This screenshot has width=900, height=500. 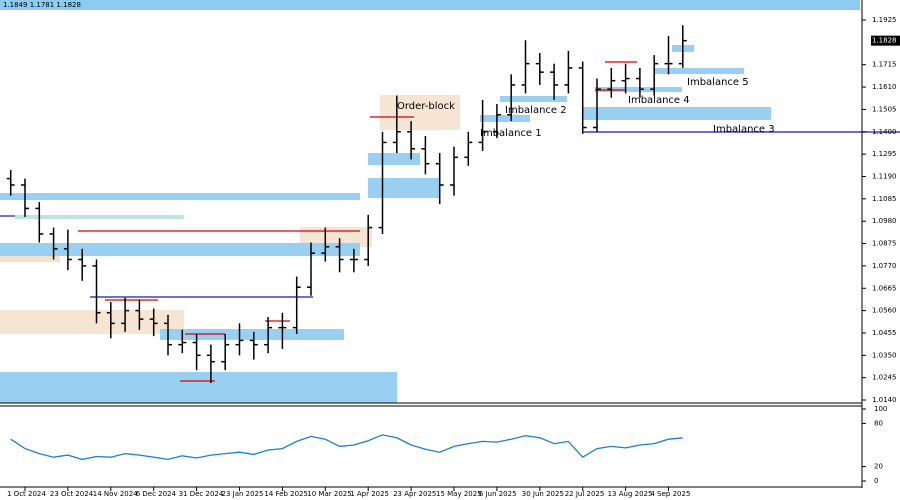 I want to click on x-tick-label: 30 Jun 2025, so click(x=543, y=494).